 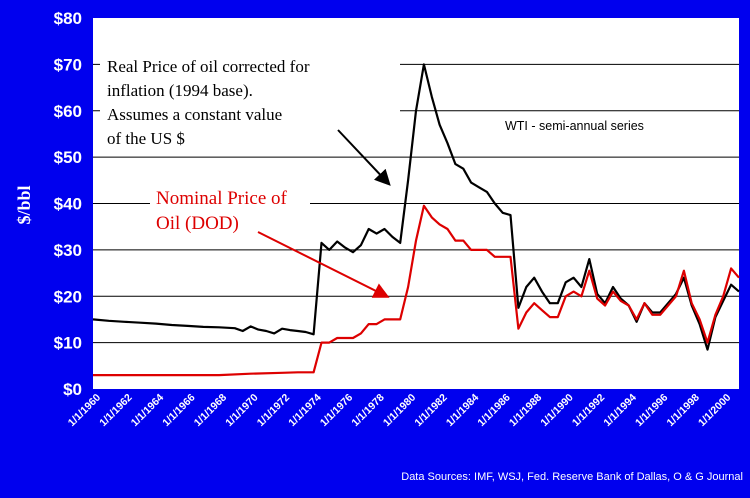 What do you see at coordinates (574, 126) in the screenshot?
I see `series-note: WTI - semi-annual series` at bounding box center [574, 126].